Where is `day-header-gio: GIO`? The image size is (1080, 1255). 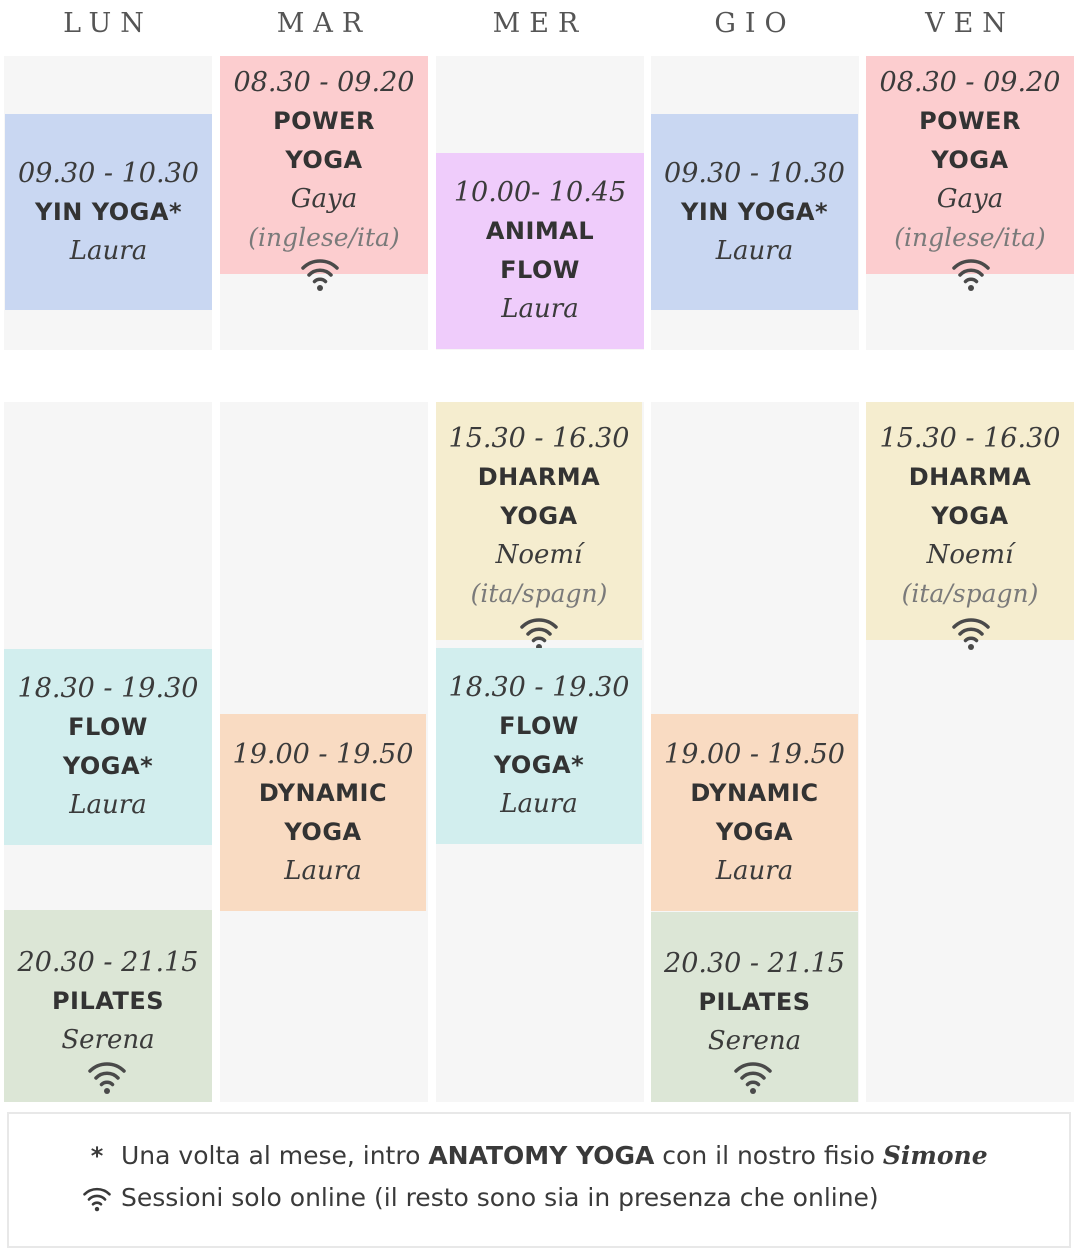 day-header-gio: GIO is located at coordinates (755, 23).